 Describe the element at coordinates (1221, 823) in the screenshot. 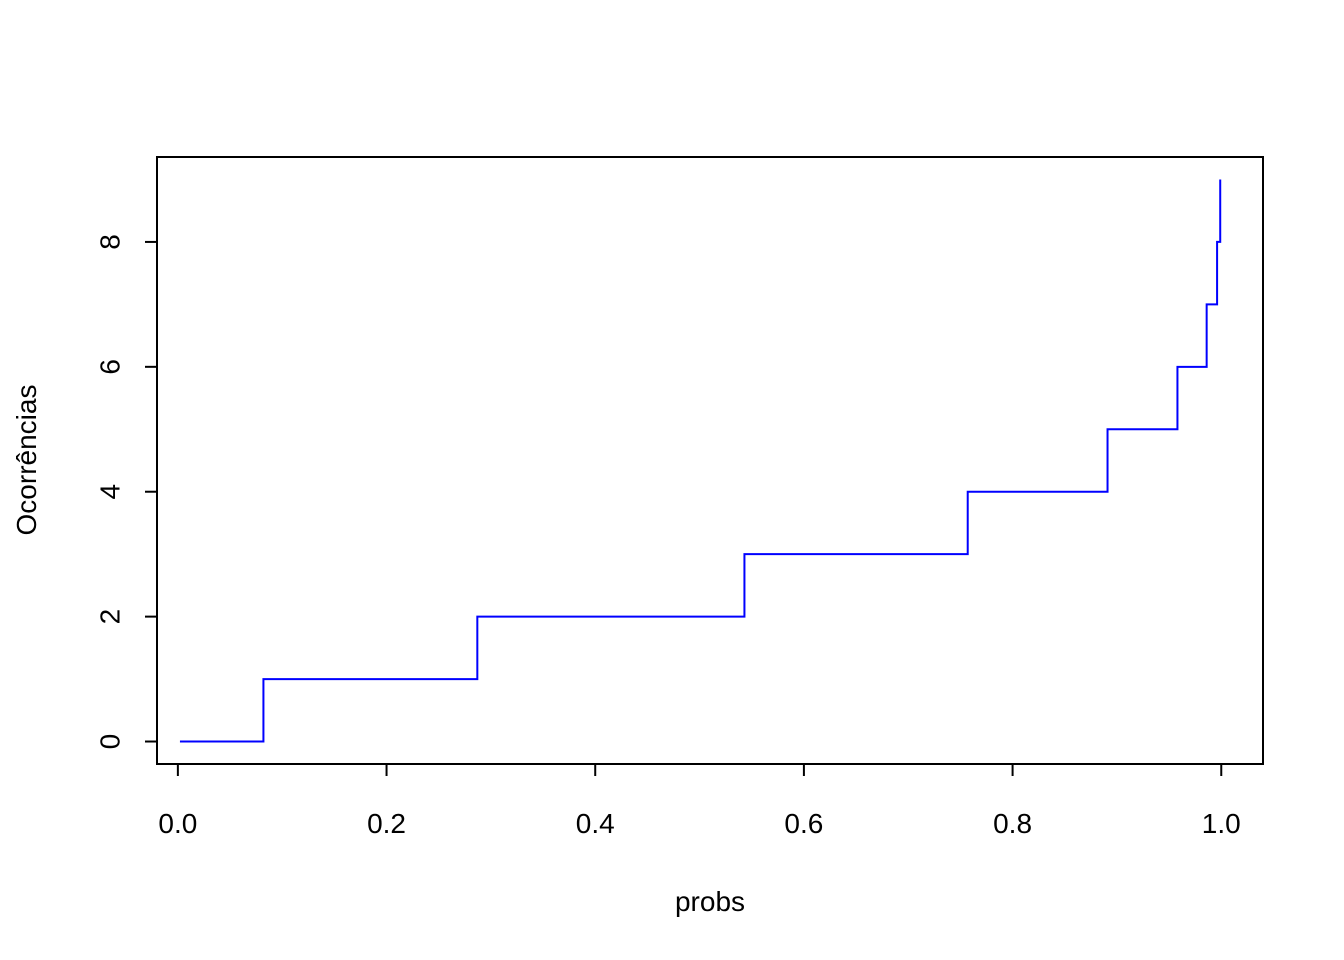

I see `x-tick-label: 1.0` at that location.